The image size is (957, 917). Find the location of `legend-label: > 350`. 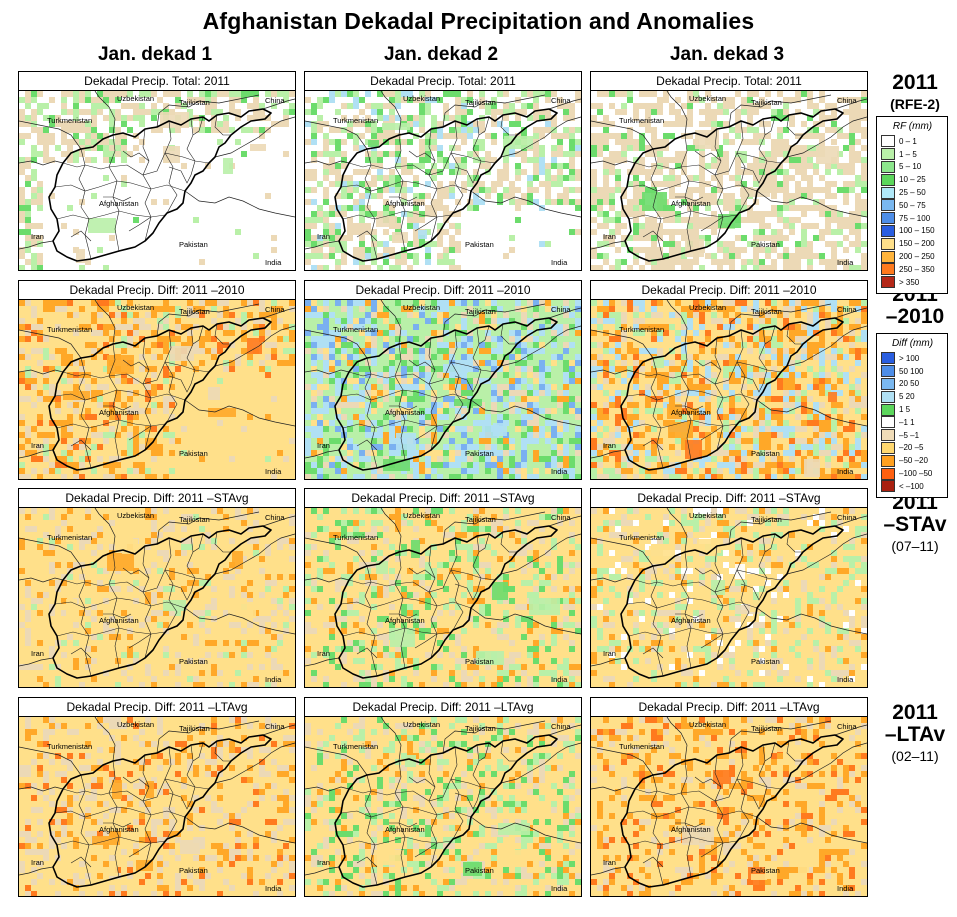

legend-label: > 350 is located at coordinates (909, 282).